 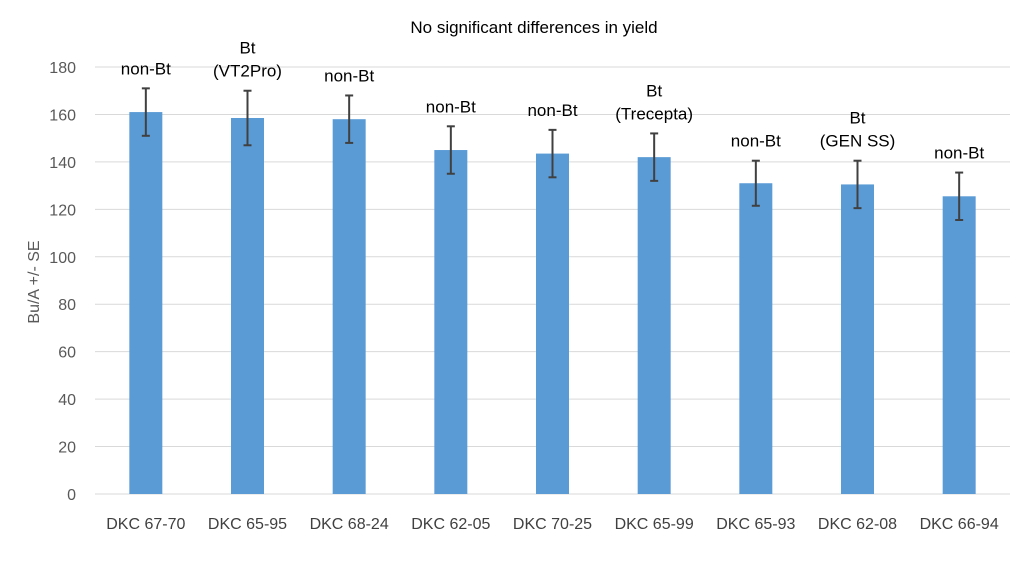 I want to click on x-tick-label: DKC 65-93, so click(x=755, y=524).